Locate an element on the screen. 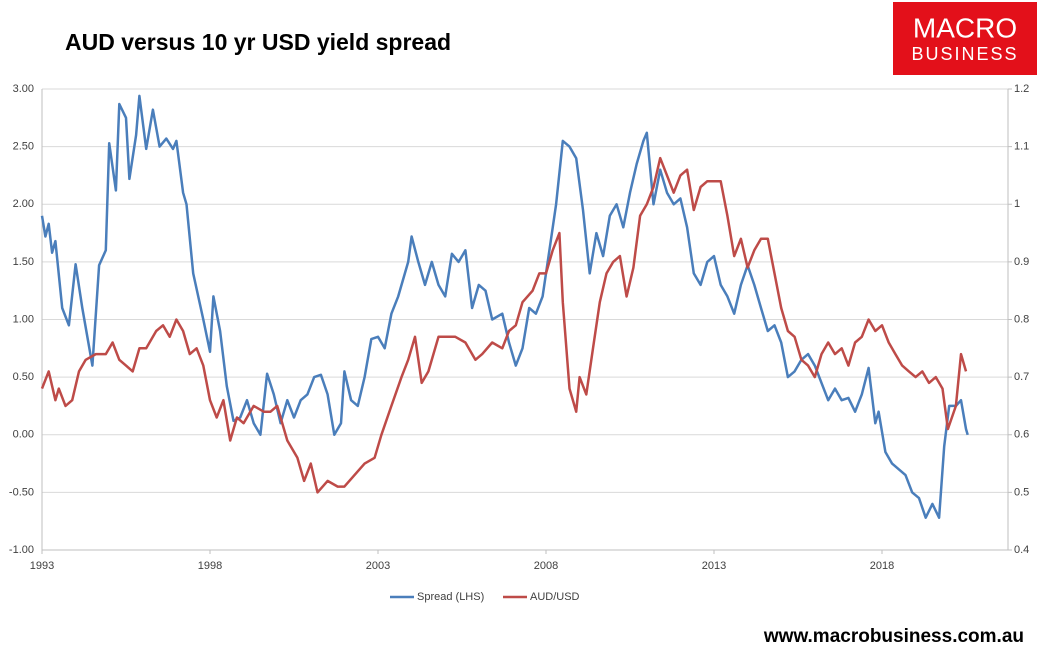 This screenshot has height=663, width=1040. legend-label: Spread (LHS) is located at coordinates (450, 597).